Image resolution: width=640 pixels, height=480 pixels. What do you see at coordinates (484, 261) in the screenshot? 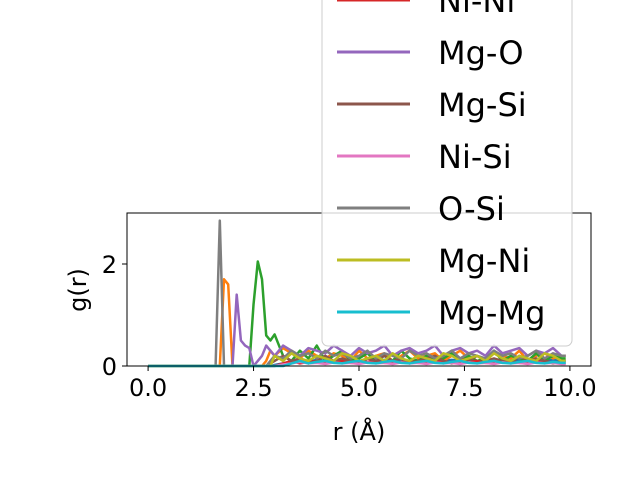
I see `legend-label: Mg-Ni` at bounding box center [484, 261].